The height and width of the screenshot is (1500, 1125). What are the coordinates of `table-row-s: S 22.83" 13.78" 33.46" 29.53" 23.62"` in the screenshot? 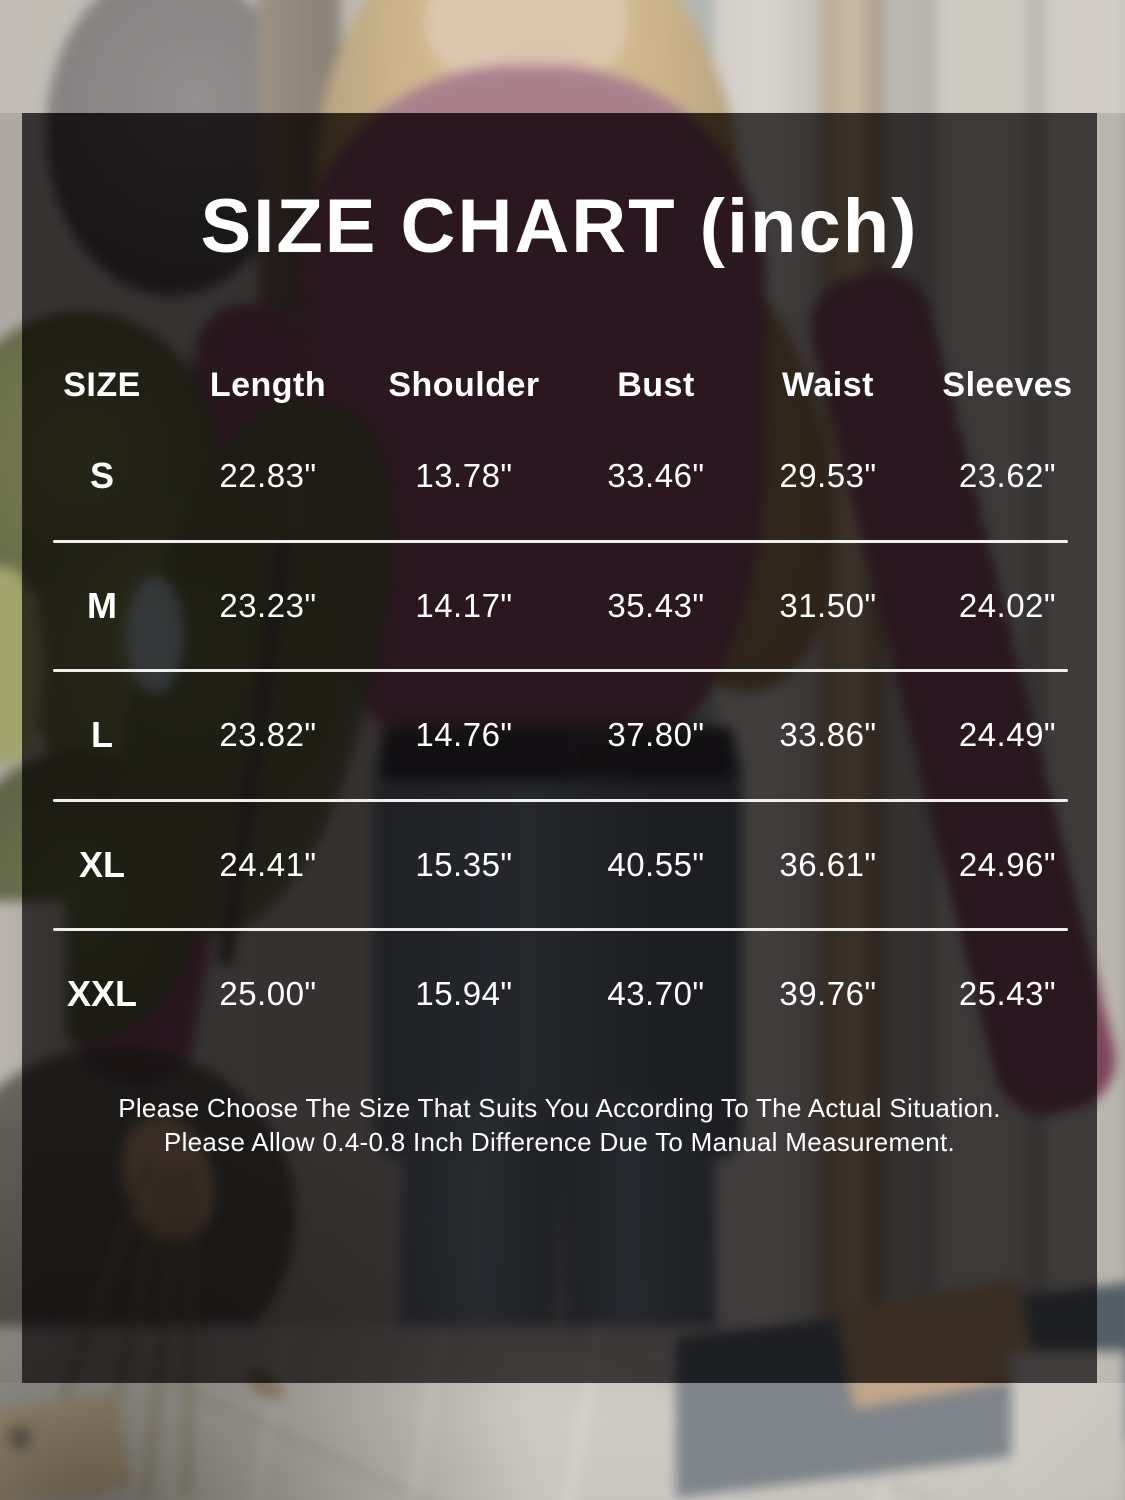 It's located at (559, 476).